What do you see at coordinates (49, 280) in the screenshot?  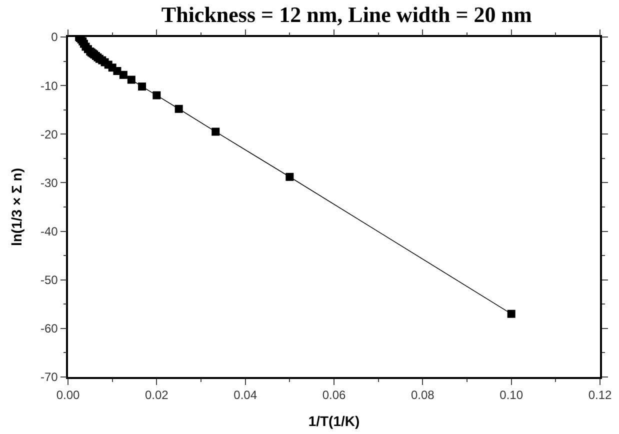 I see `y-tick-label: -50` at bounding box center [49, 280].